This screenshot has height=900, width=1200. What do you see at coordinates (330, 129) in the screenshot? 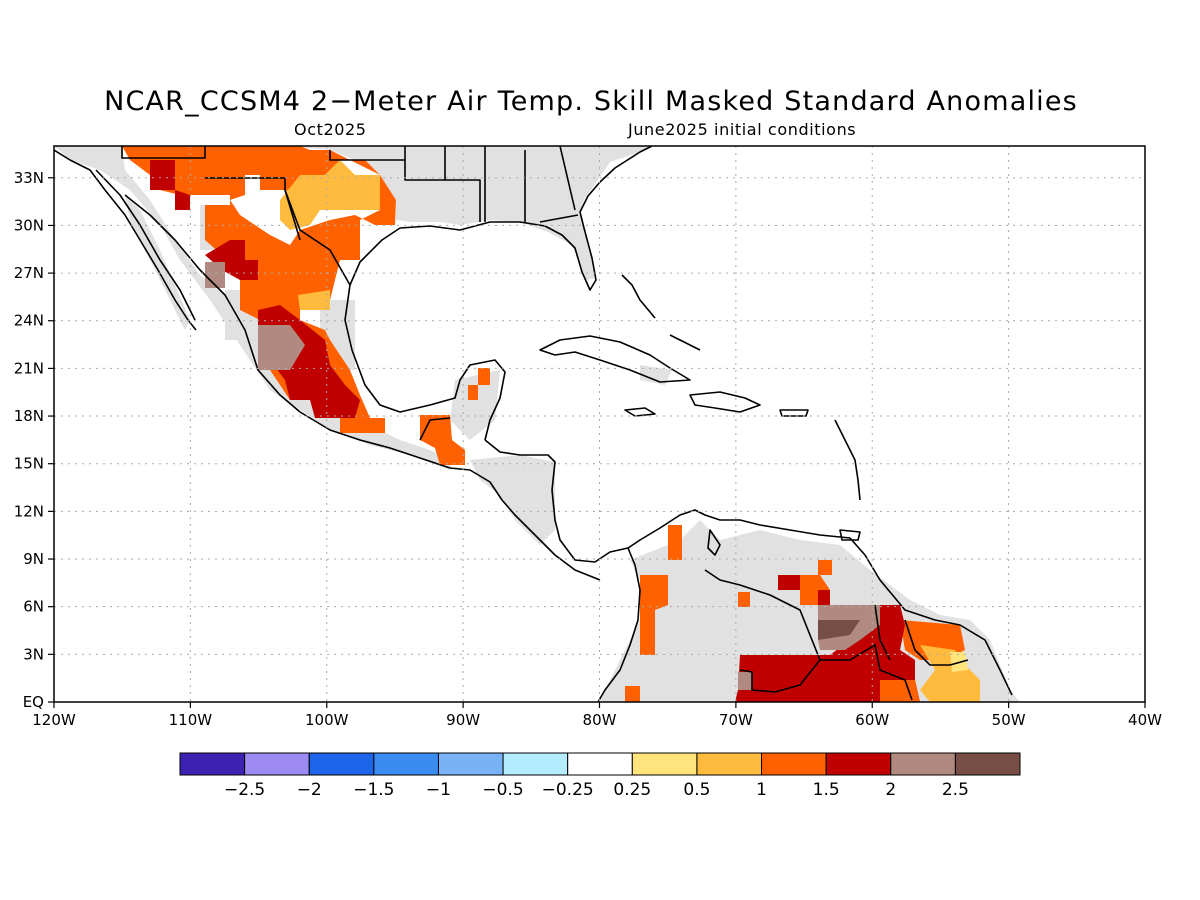
I see `target-month: Oct2025` at bounding box center [330, 129].